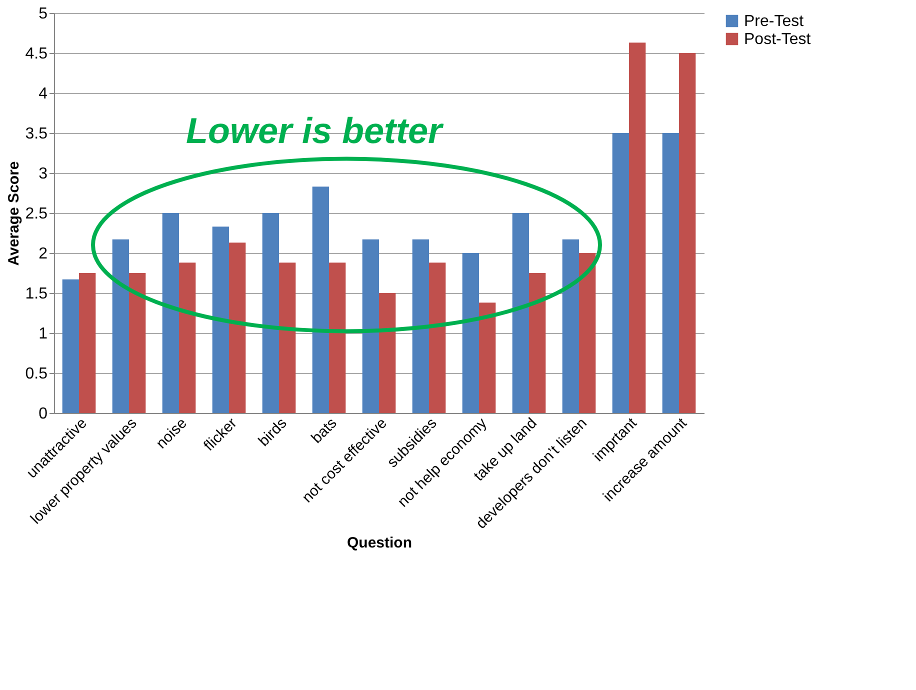 The width and height of the screenshot is (916, 690). I want to click on legend-label: Post-Test, so click(778, 39).